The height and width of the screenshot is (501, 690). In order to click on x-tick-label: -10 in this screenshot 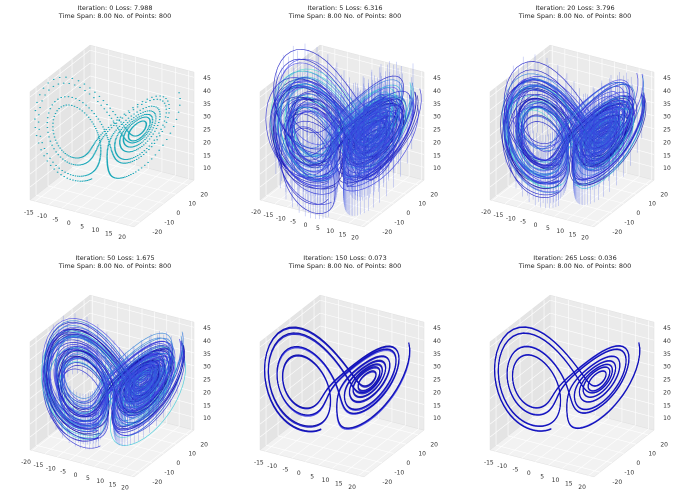, I will do `click(42, 216)`.